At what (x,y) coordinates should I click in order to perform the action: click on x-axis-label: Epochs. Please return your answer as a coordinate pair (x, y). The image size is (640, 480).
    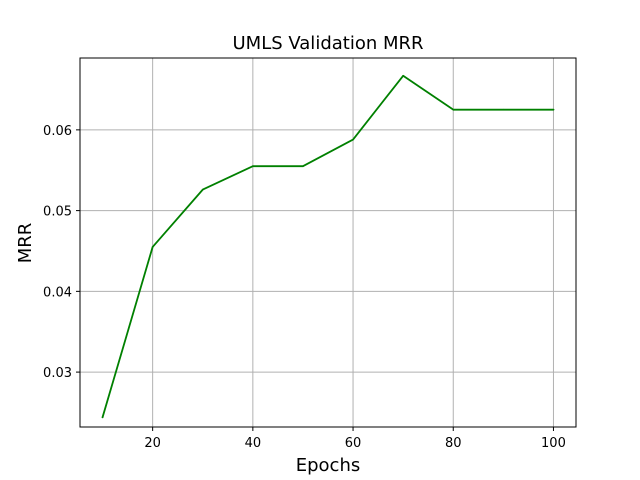
    Looking at the image, I should click on (328, 465).